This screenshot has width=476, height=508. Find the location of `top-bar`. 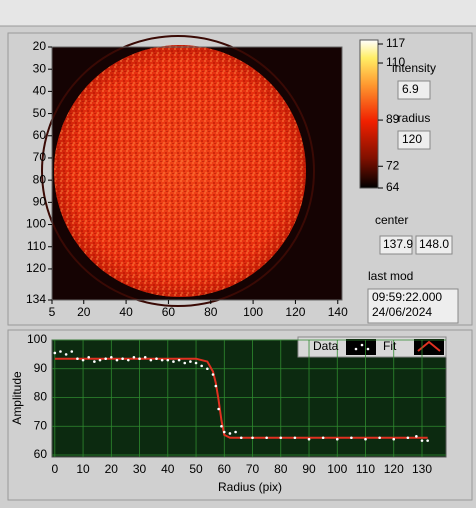

top-bar is located at coordinates (238, 13).